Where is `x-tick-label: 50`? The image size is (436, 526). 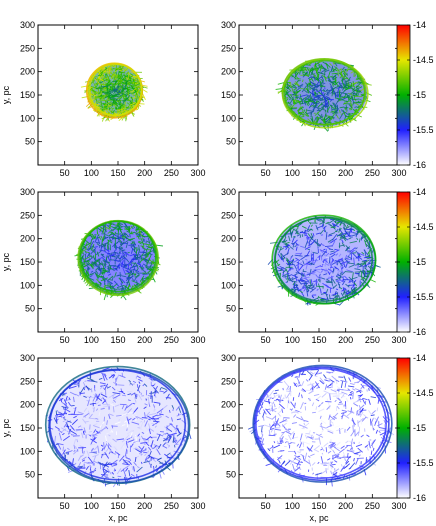 x-tick-label: 50 is located at coordinates (266, 340).